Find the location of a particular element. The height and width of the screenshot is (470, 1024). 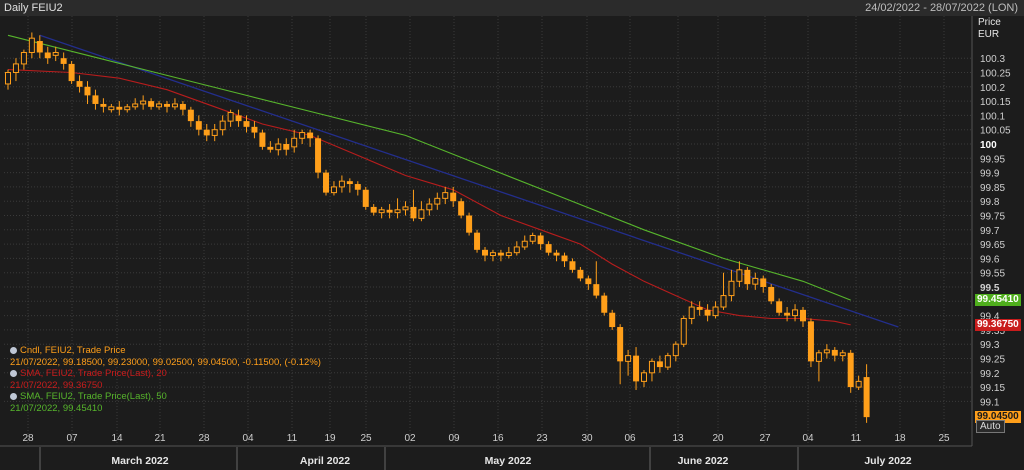

month-label: April 2022 is located at coordinates (325, 461).